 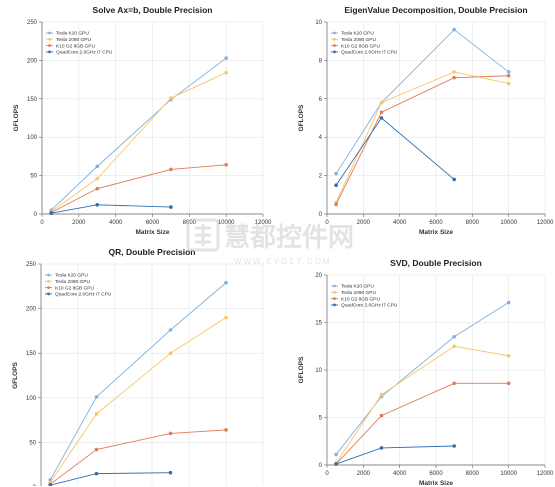 What do you see at coordinates (321, 419) in the screenshot?
I see `y-tick-label: 5` at bounding box center [321, 419].